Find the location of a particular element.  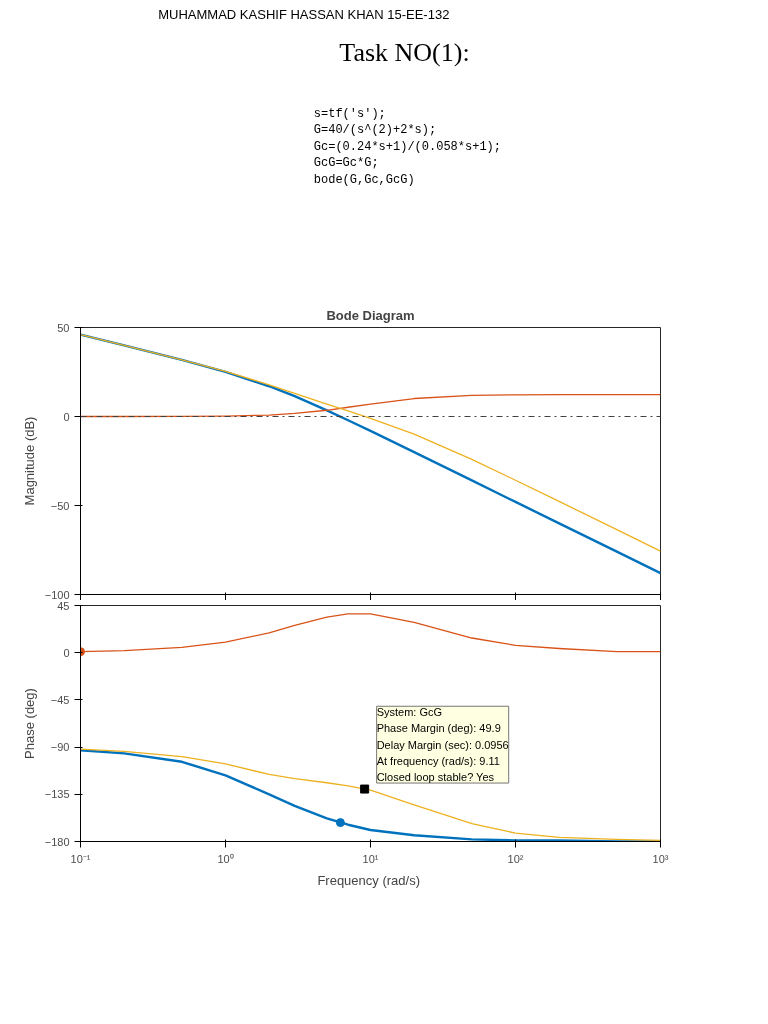

text: Gc=(0.24*s+1)/(0.058*s+1); is located at coordinates (407, 146).